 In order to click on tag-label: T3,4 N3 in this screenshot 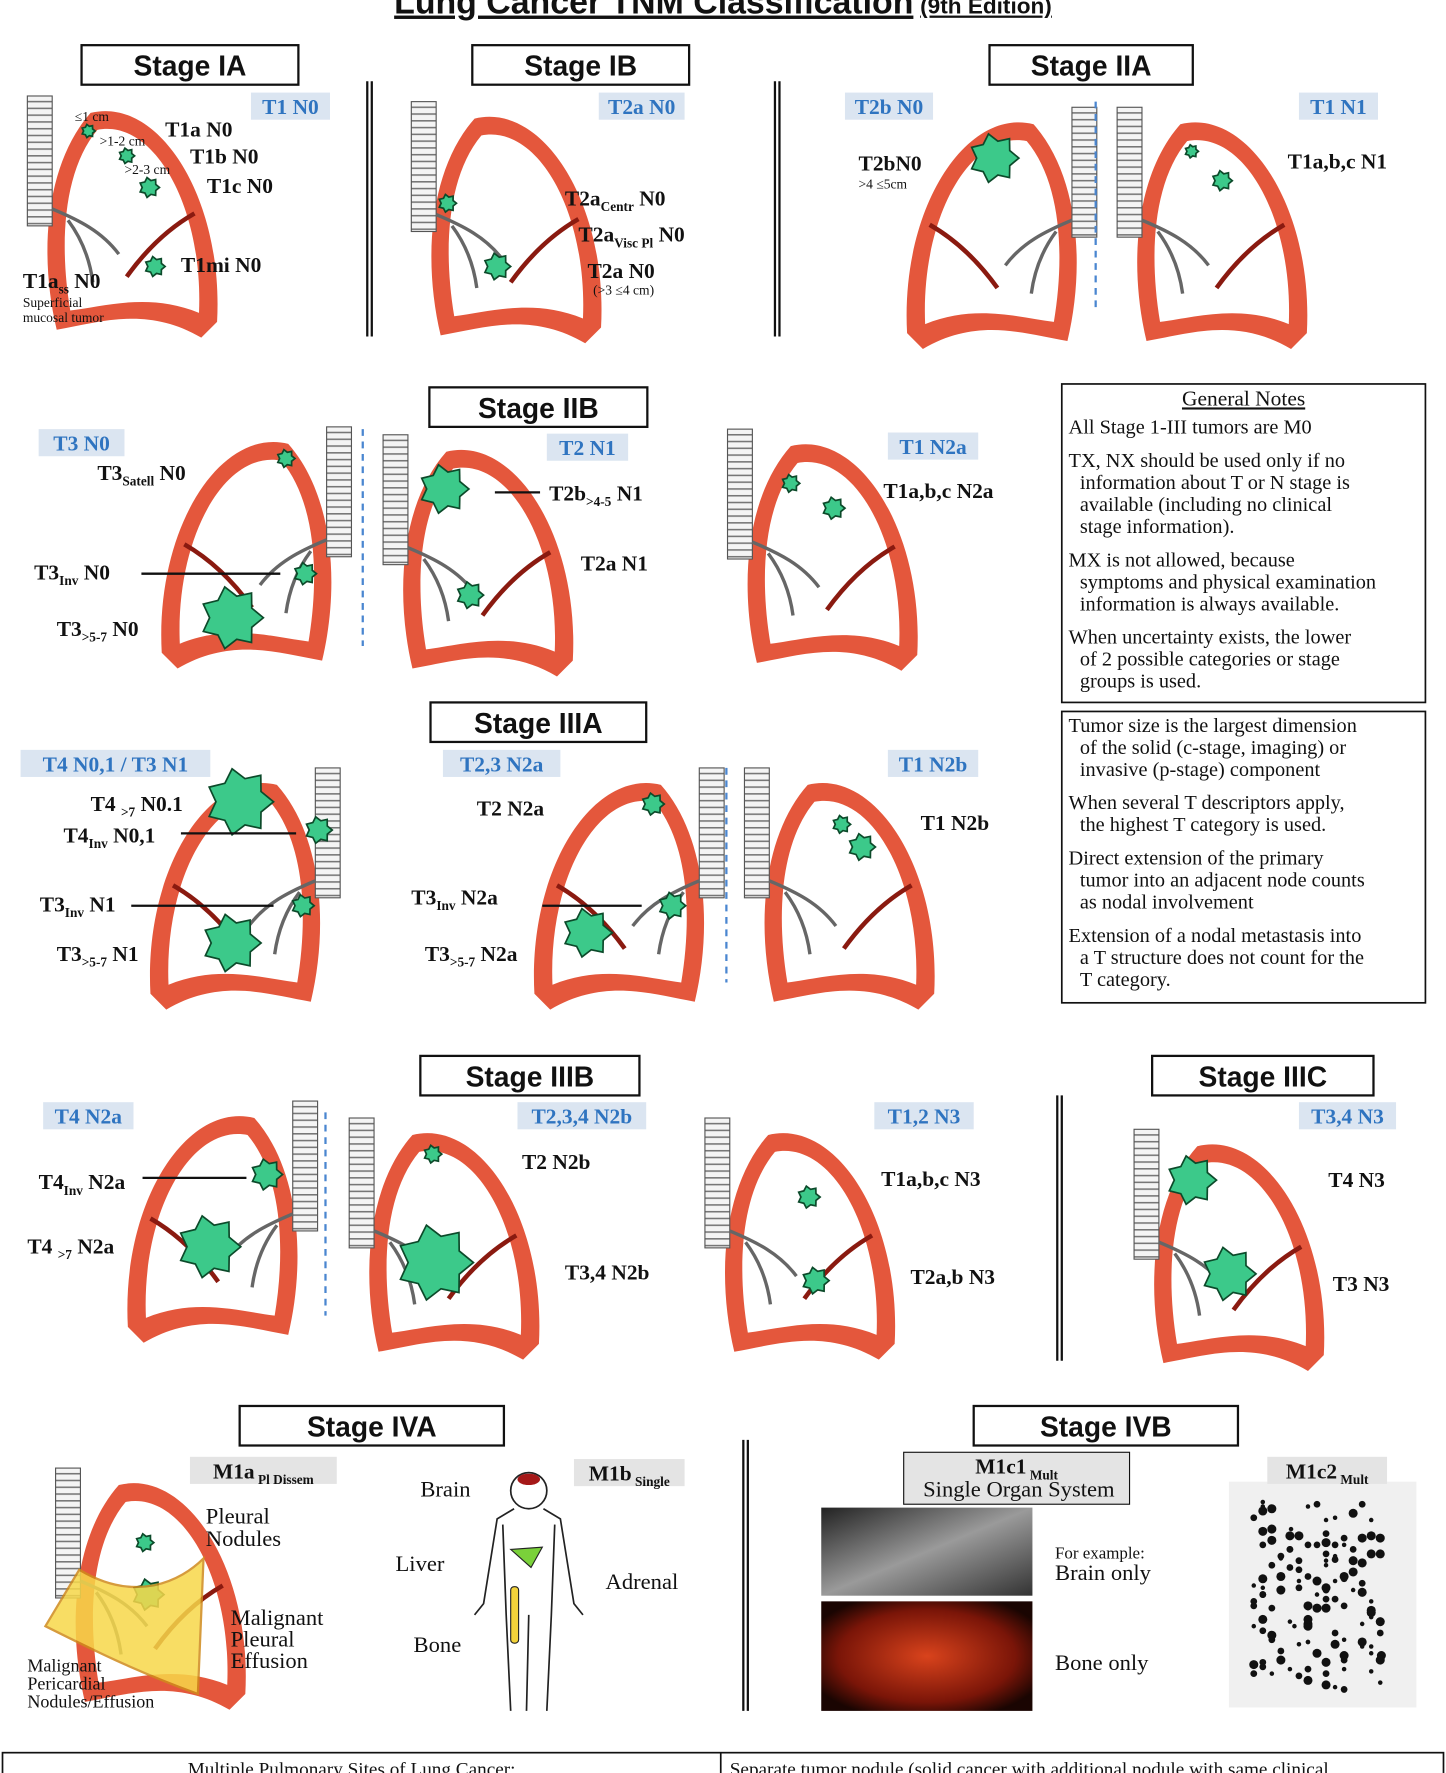, I will do `click(1347, 1117)`.